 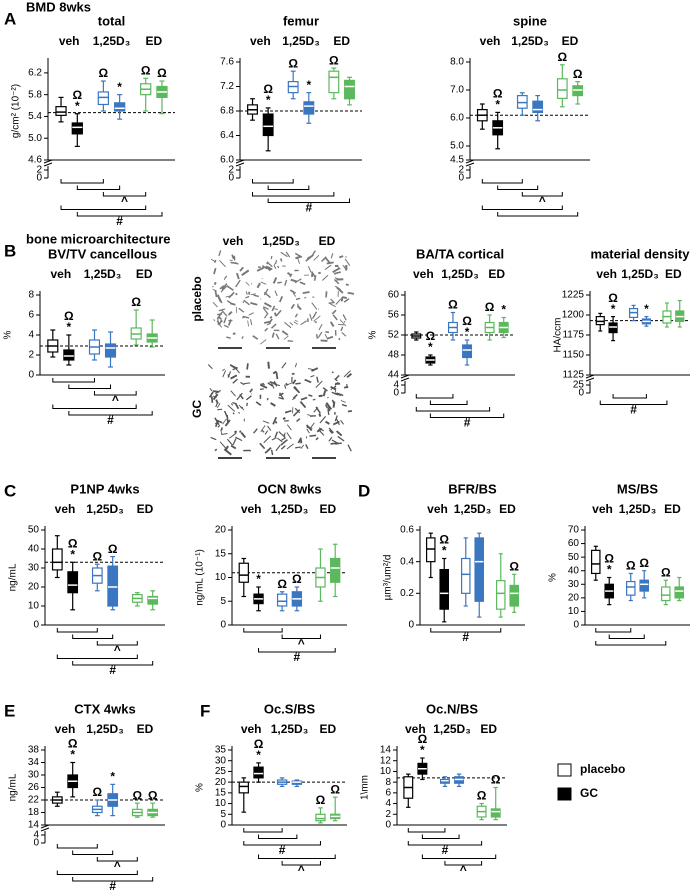 What do you see at coordinates (289, 488) in the screenshot?
I see `chart-title: OCN 8wks` at bounding box center [289, 488].